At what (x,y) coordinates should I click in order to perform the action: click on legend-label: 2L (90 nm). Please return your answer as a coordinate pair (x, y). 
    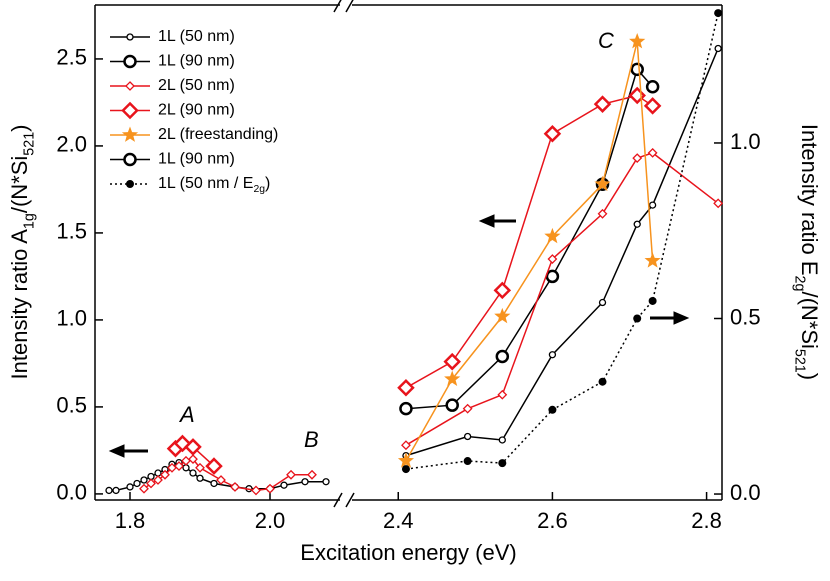
    Looking at the image, I should click on (196, 110).